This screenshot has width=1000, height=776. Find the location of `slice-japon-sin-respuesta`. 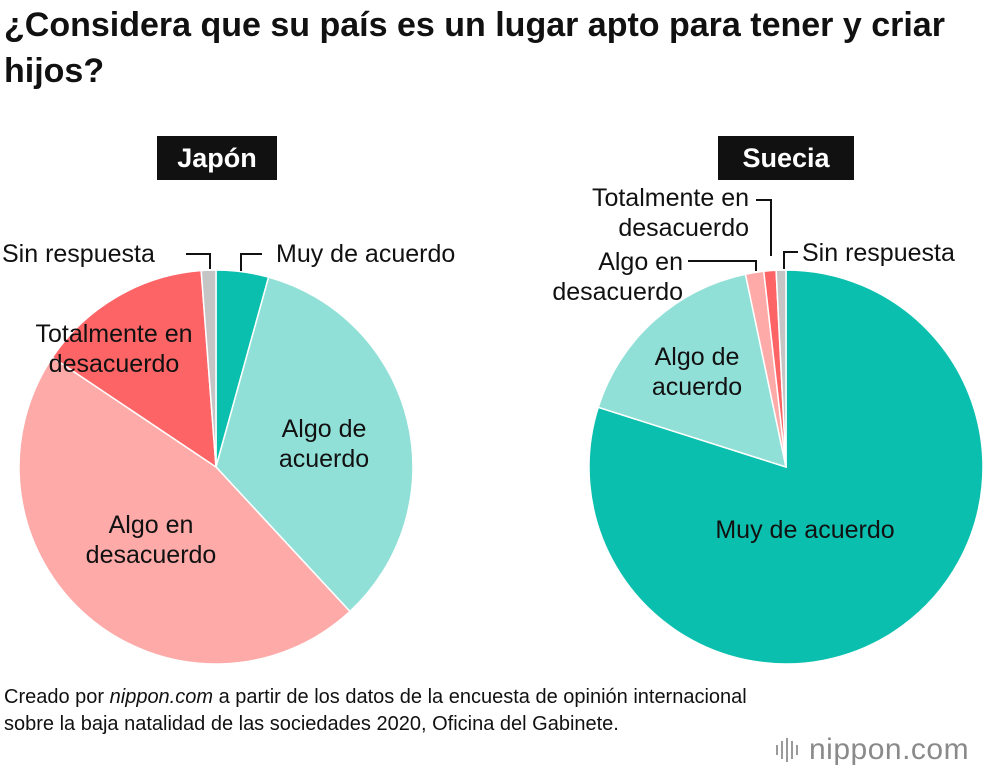

slice-japon-sin-respuesta is located at coordinates (208, 368).